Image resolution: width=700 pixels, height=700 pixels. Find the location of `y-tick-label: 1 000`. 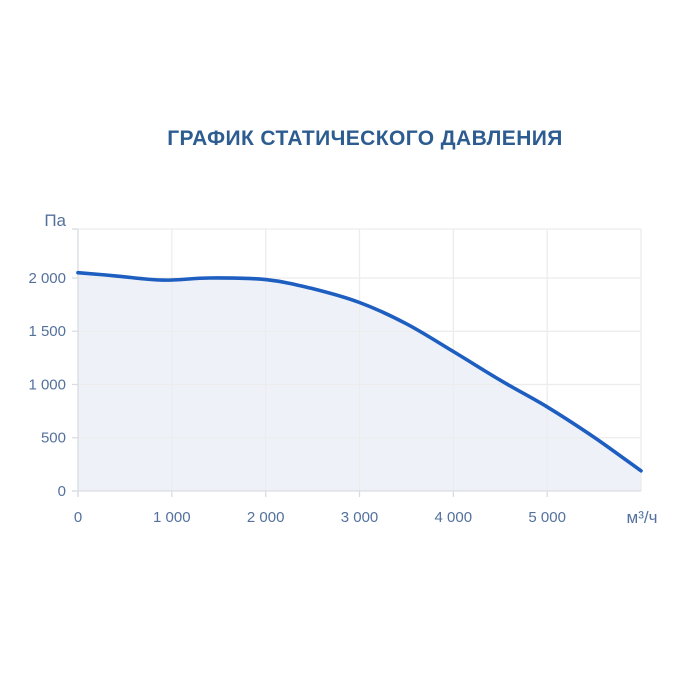

y-tick-label: 1 000 is located at coordinates (47, 384).